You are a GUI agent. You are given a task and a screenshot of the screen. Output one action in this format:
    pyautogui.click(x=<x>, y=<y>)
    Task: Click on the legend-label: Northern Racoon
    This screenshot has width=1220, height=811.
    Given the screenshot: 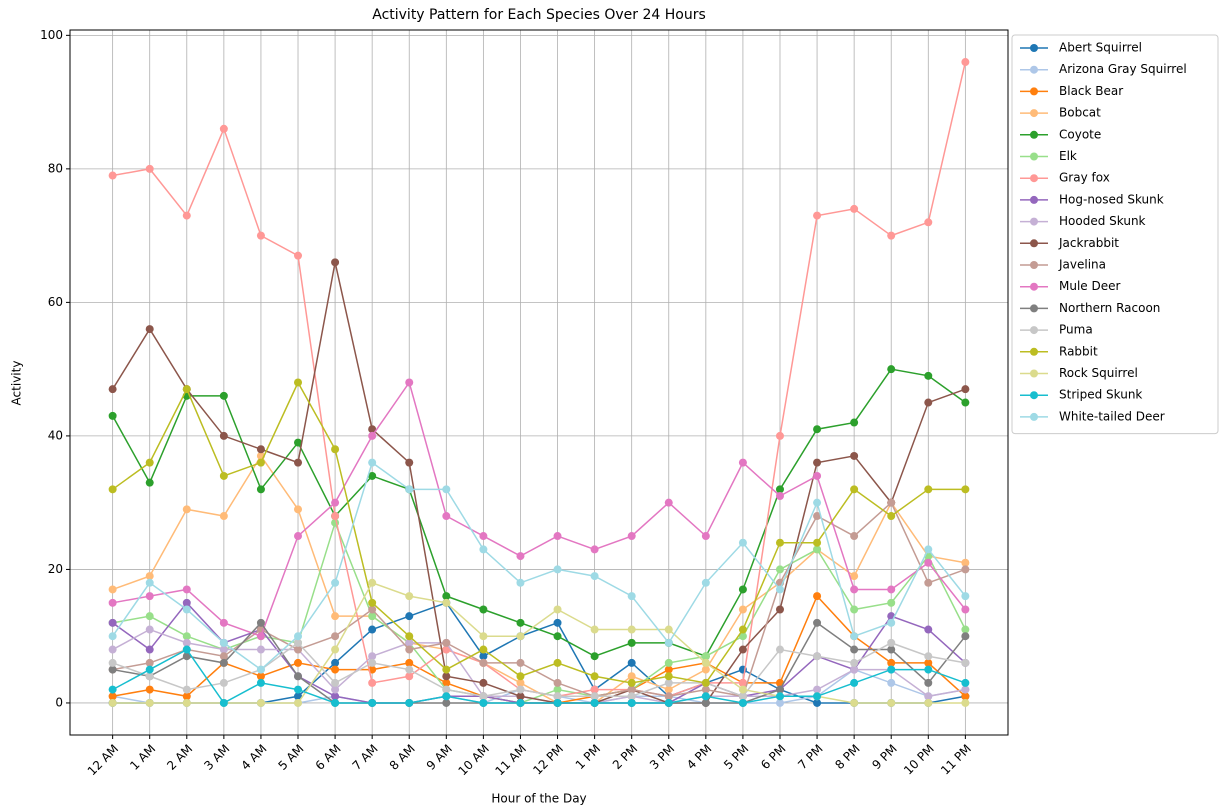 What is the action you would take?
    pyautogui.click(x=1109, y=308)
    